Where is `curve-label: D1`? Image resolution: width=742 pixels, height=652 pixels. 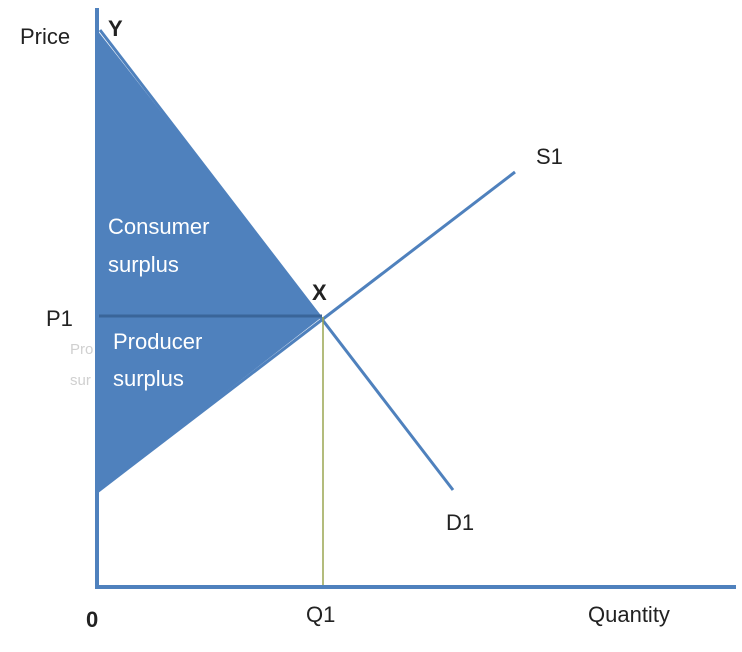
curve-label: D1 is located at coordinates (460, 522).